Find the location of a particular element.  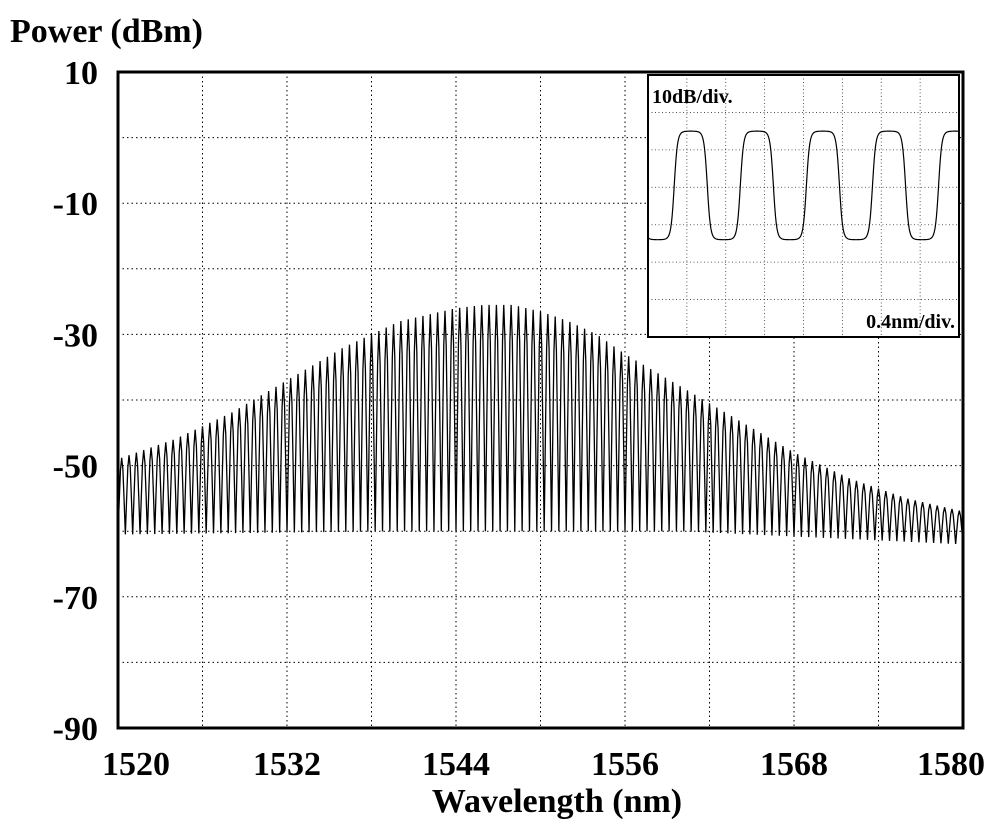

y-tick-label: -70 is located at coordinates (75, 598).